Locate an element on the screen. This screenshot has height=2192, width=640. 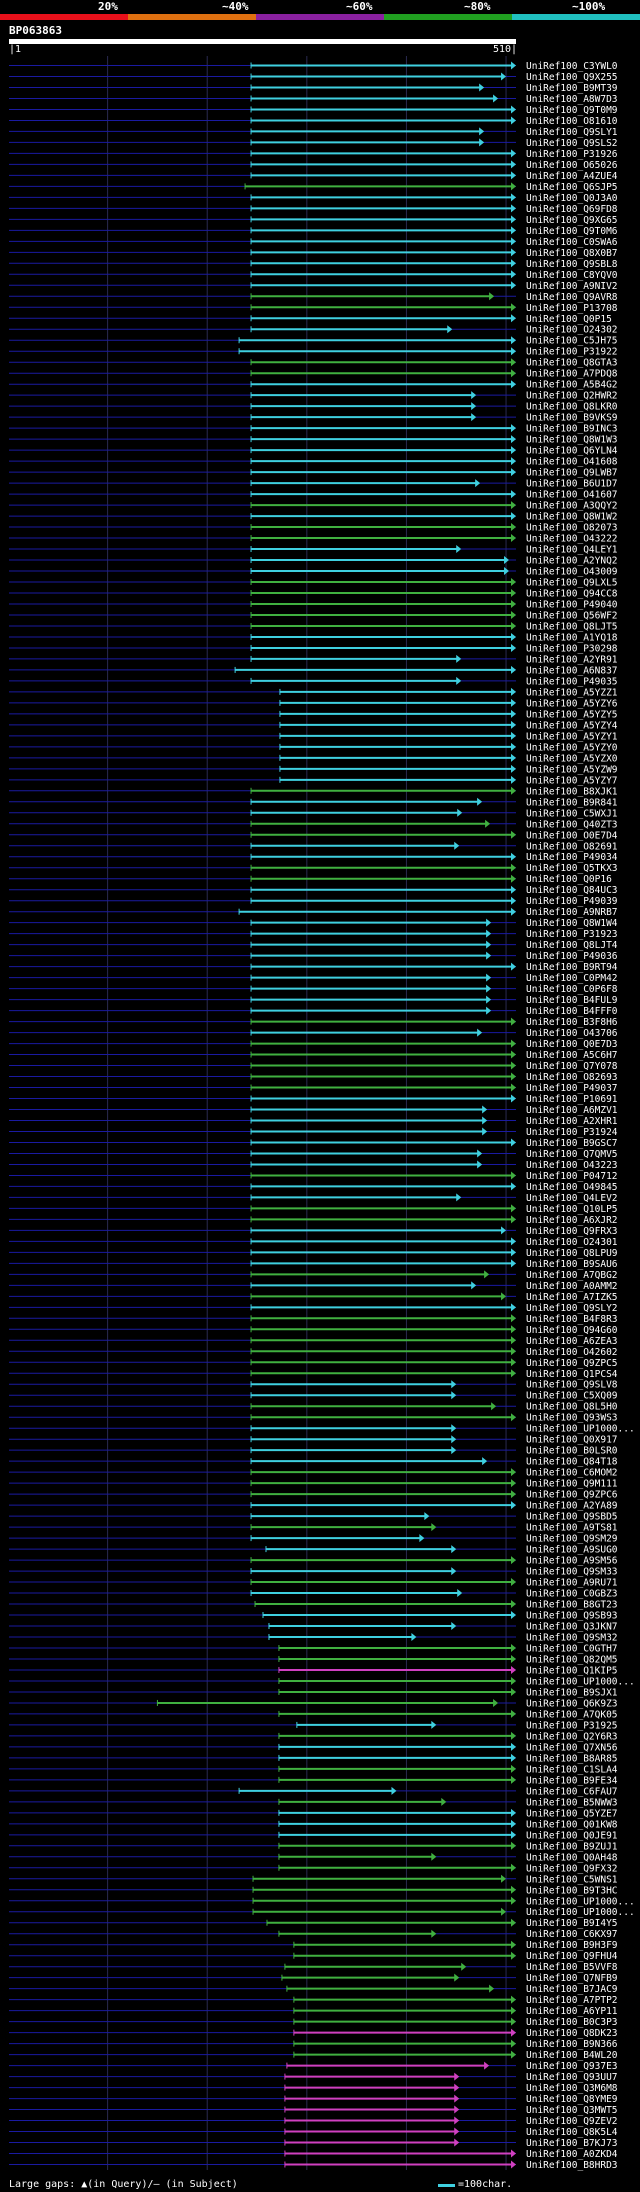
hit-row: UniRef100_B9VKS9 is located at coordinates (313, 418).